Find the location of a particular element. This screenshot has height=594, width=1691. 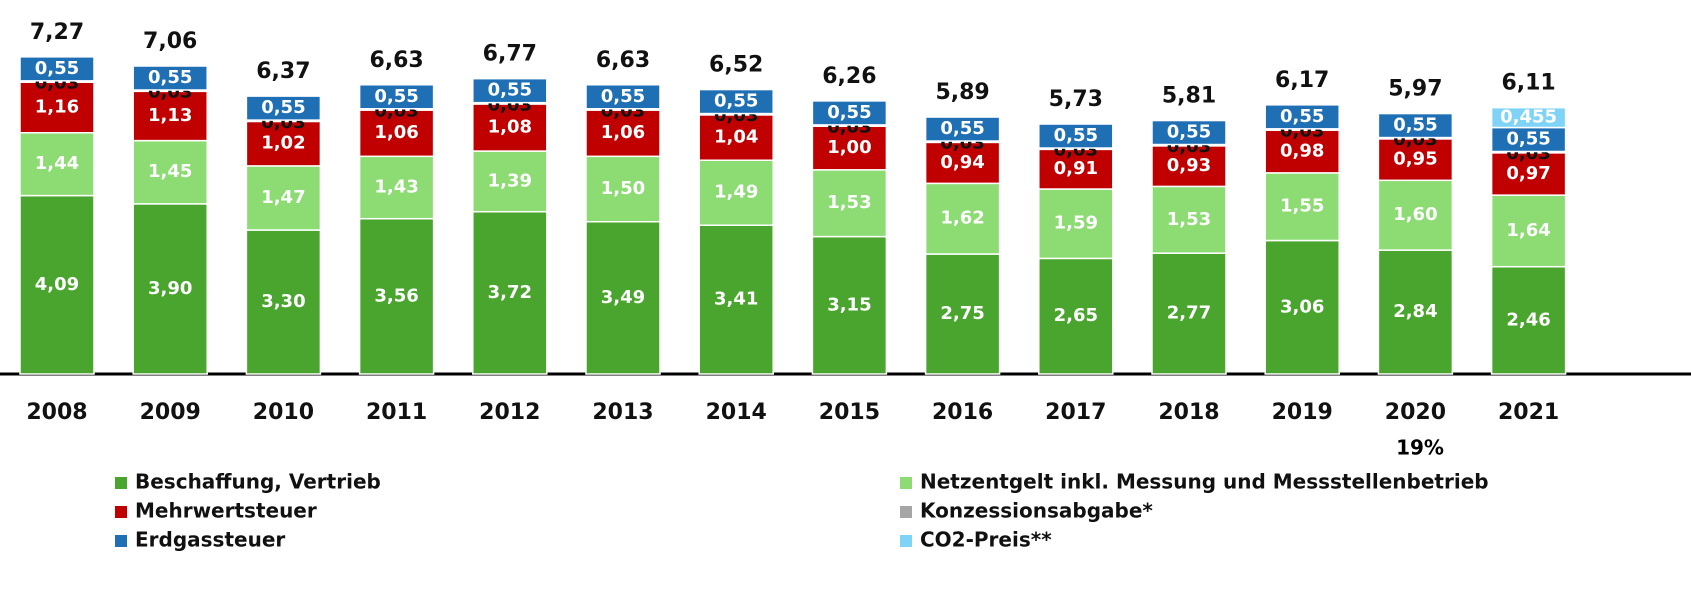

value-label: 1,49 is located at coordinates (736, 192).